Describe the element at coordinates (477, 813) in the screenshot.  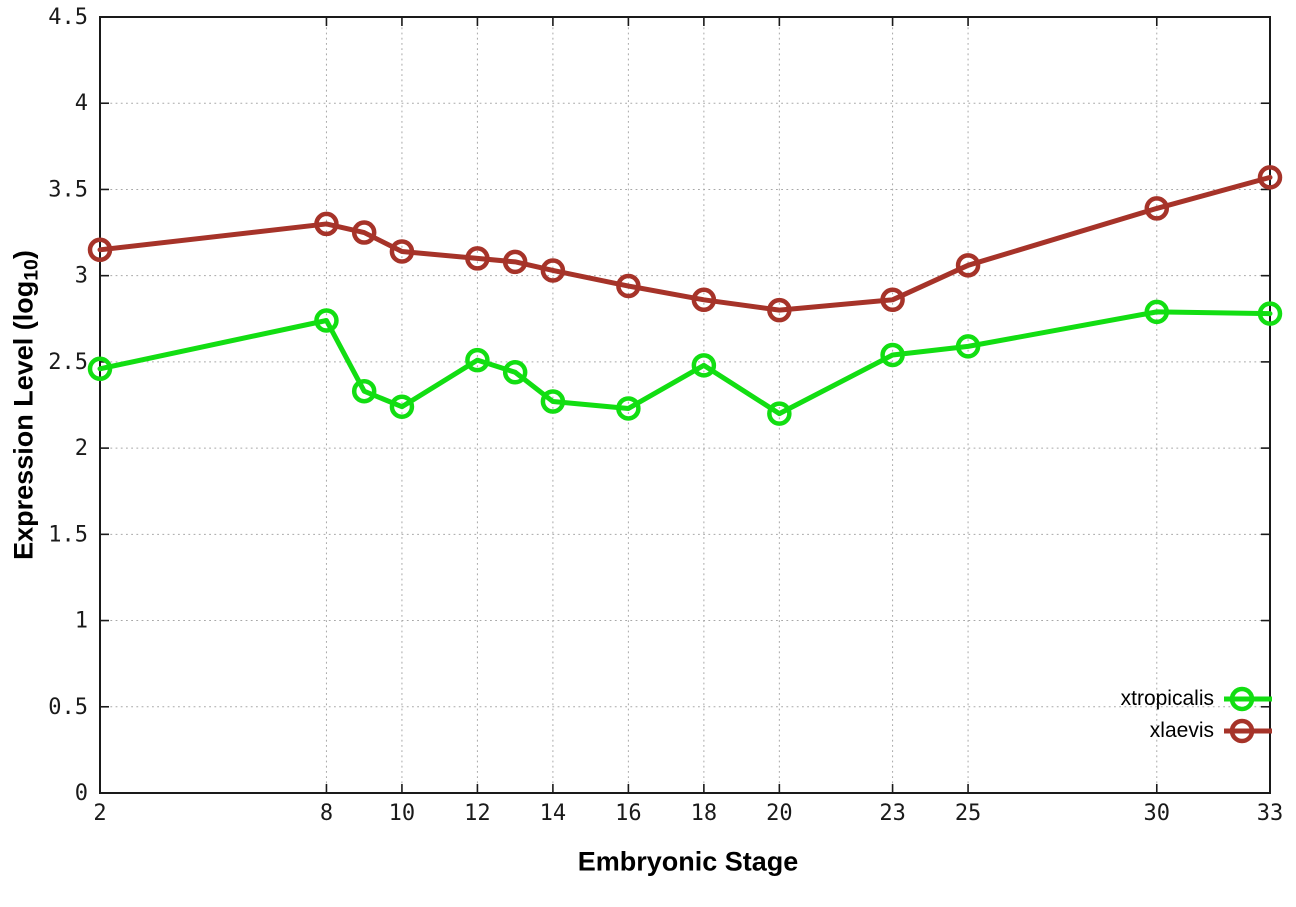
I see `x-tick-label: 12` at that location.